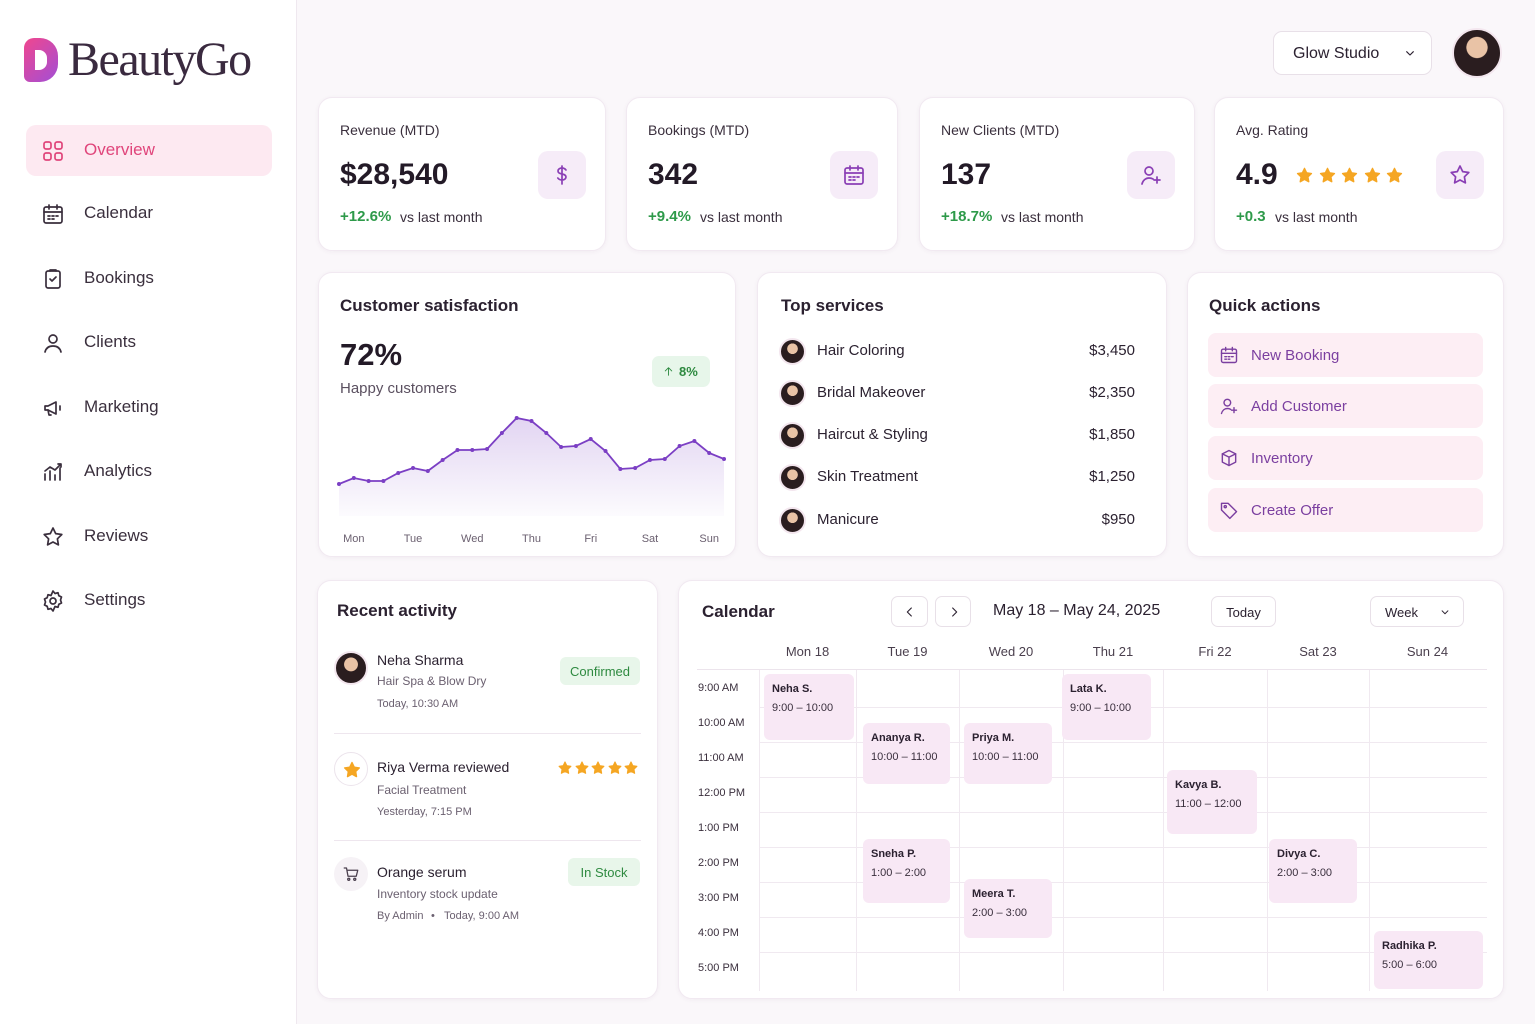 This screenshot has height=1024, width=1535. What do you see at coordinates (1008, 908) in the screenshot?
I see `calendar-event: Meera T. 2:00 – 3:00` at bounding box center [1008, 908].